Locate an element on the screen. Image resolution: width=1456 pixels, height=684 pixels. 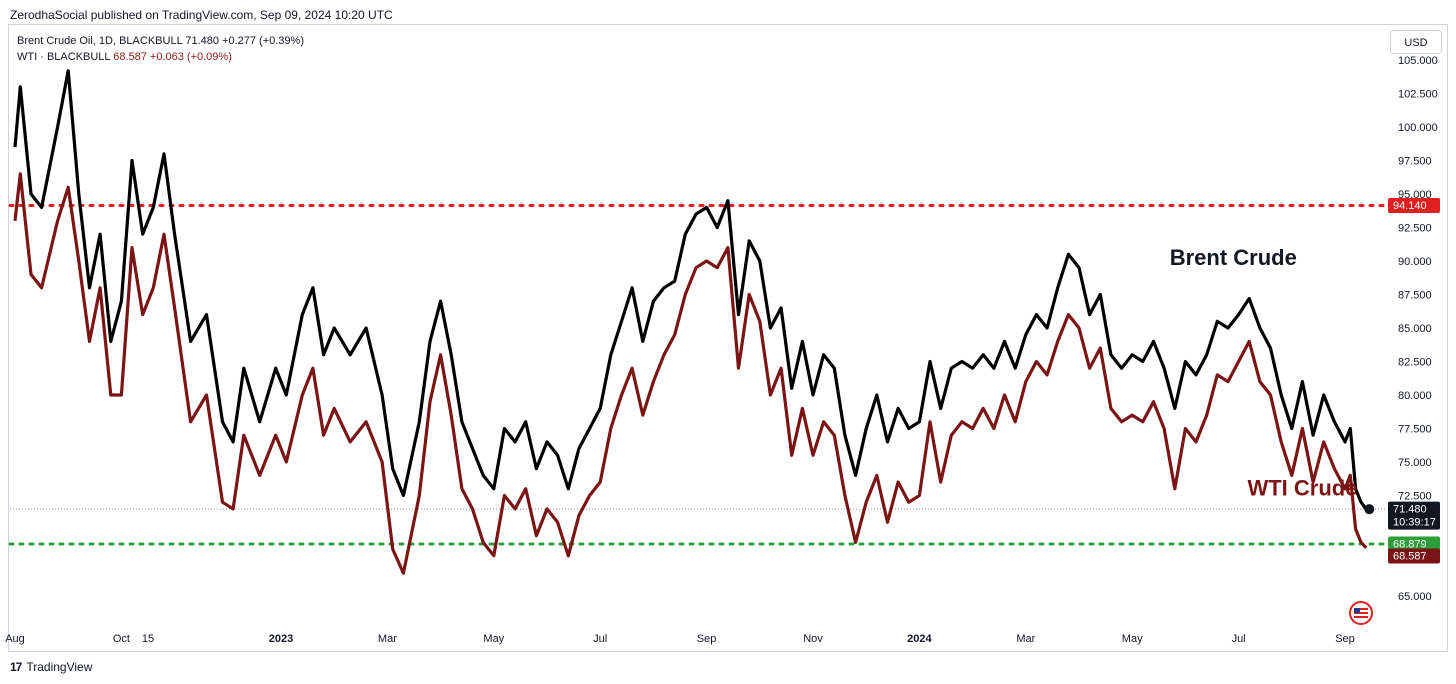
brent-price-tag-time: 10:39:17 is located at coordinates (1414, 523).